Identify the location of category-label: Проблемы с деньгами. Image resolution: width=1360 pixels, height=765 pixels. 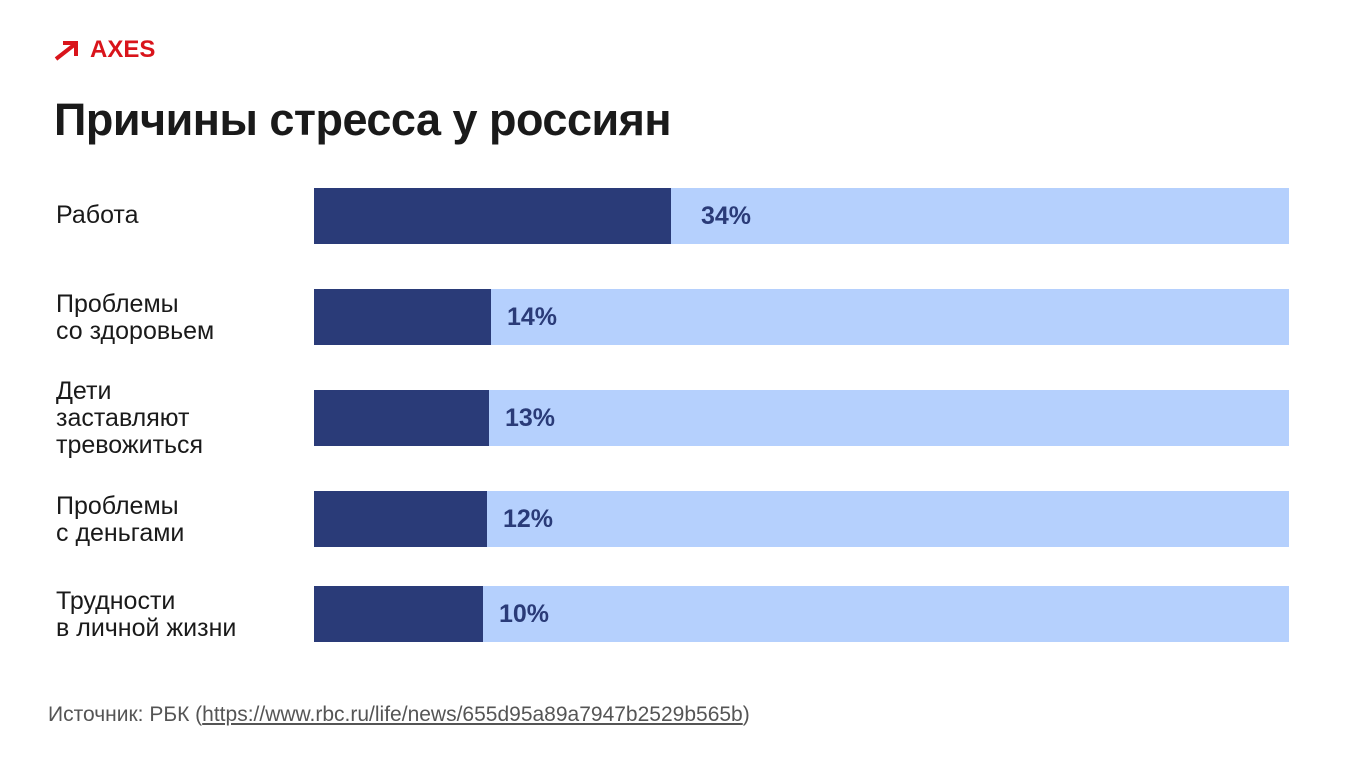
(120, 519).